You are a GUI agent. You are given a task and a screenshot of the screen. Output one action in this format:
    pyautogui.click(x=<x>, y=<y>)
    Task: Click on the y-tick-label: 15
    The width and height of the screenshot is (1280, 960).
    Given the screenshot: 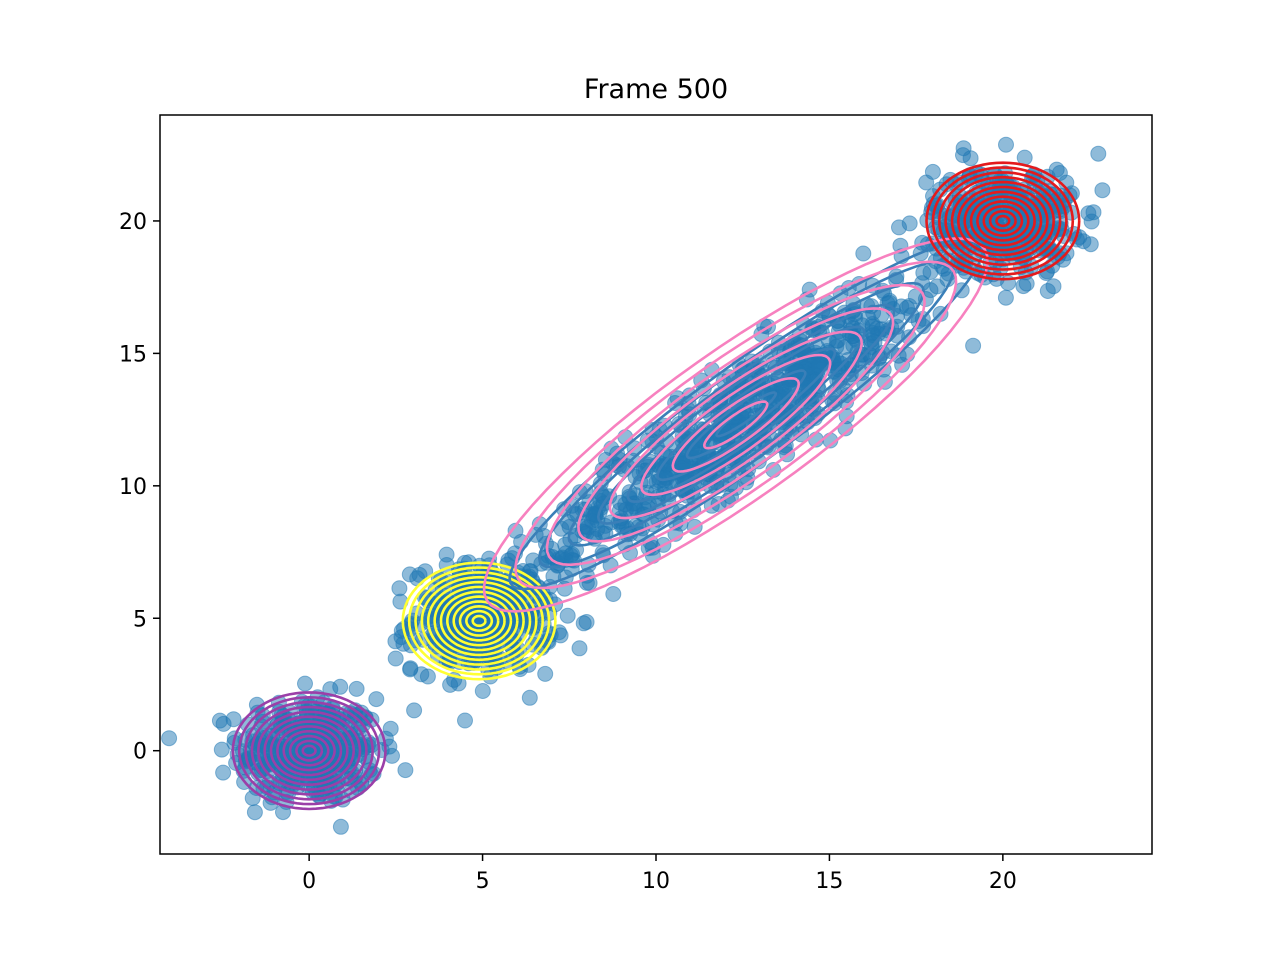 What is the action you would take?
    pyautogui.click(x=133, y=354)
    